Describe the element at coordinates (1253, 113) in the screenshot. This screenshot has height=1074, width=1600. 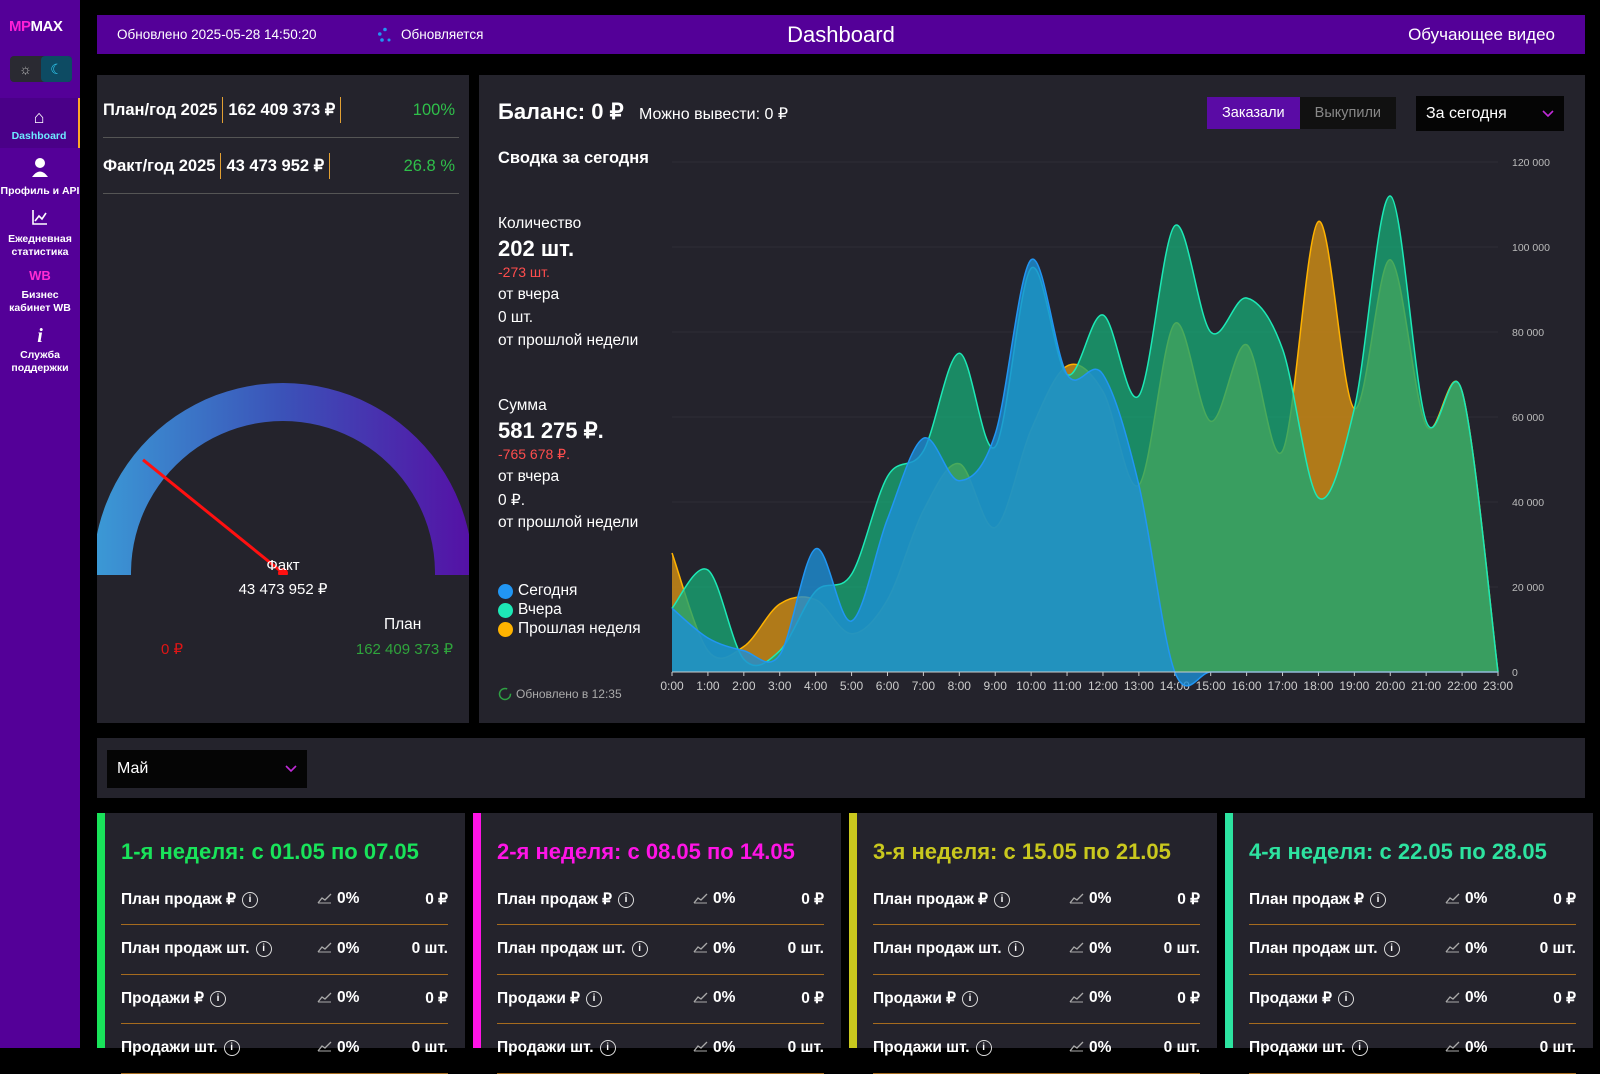
I see `ordered-button: Заказали` at that location.